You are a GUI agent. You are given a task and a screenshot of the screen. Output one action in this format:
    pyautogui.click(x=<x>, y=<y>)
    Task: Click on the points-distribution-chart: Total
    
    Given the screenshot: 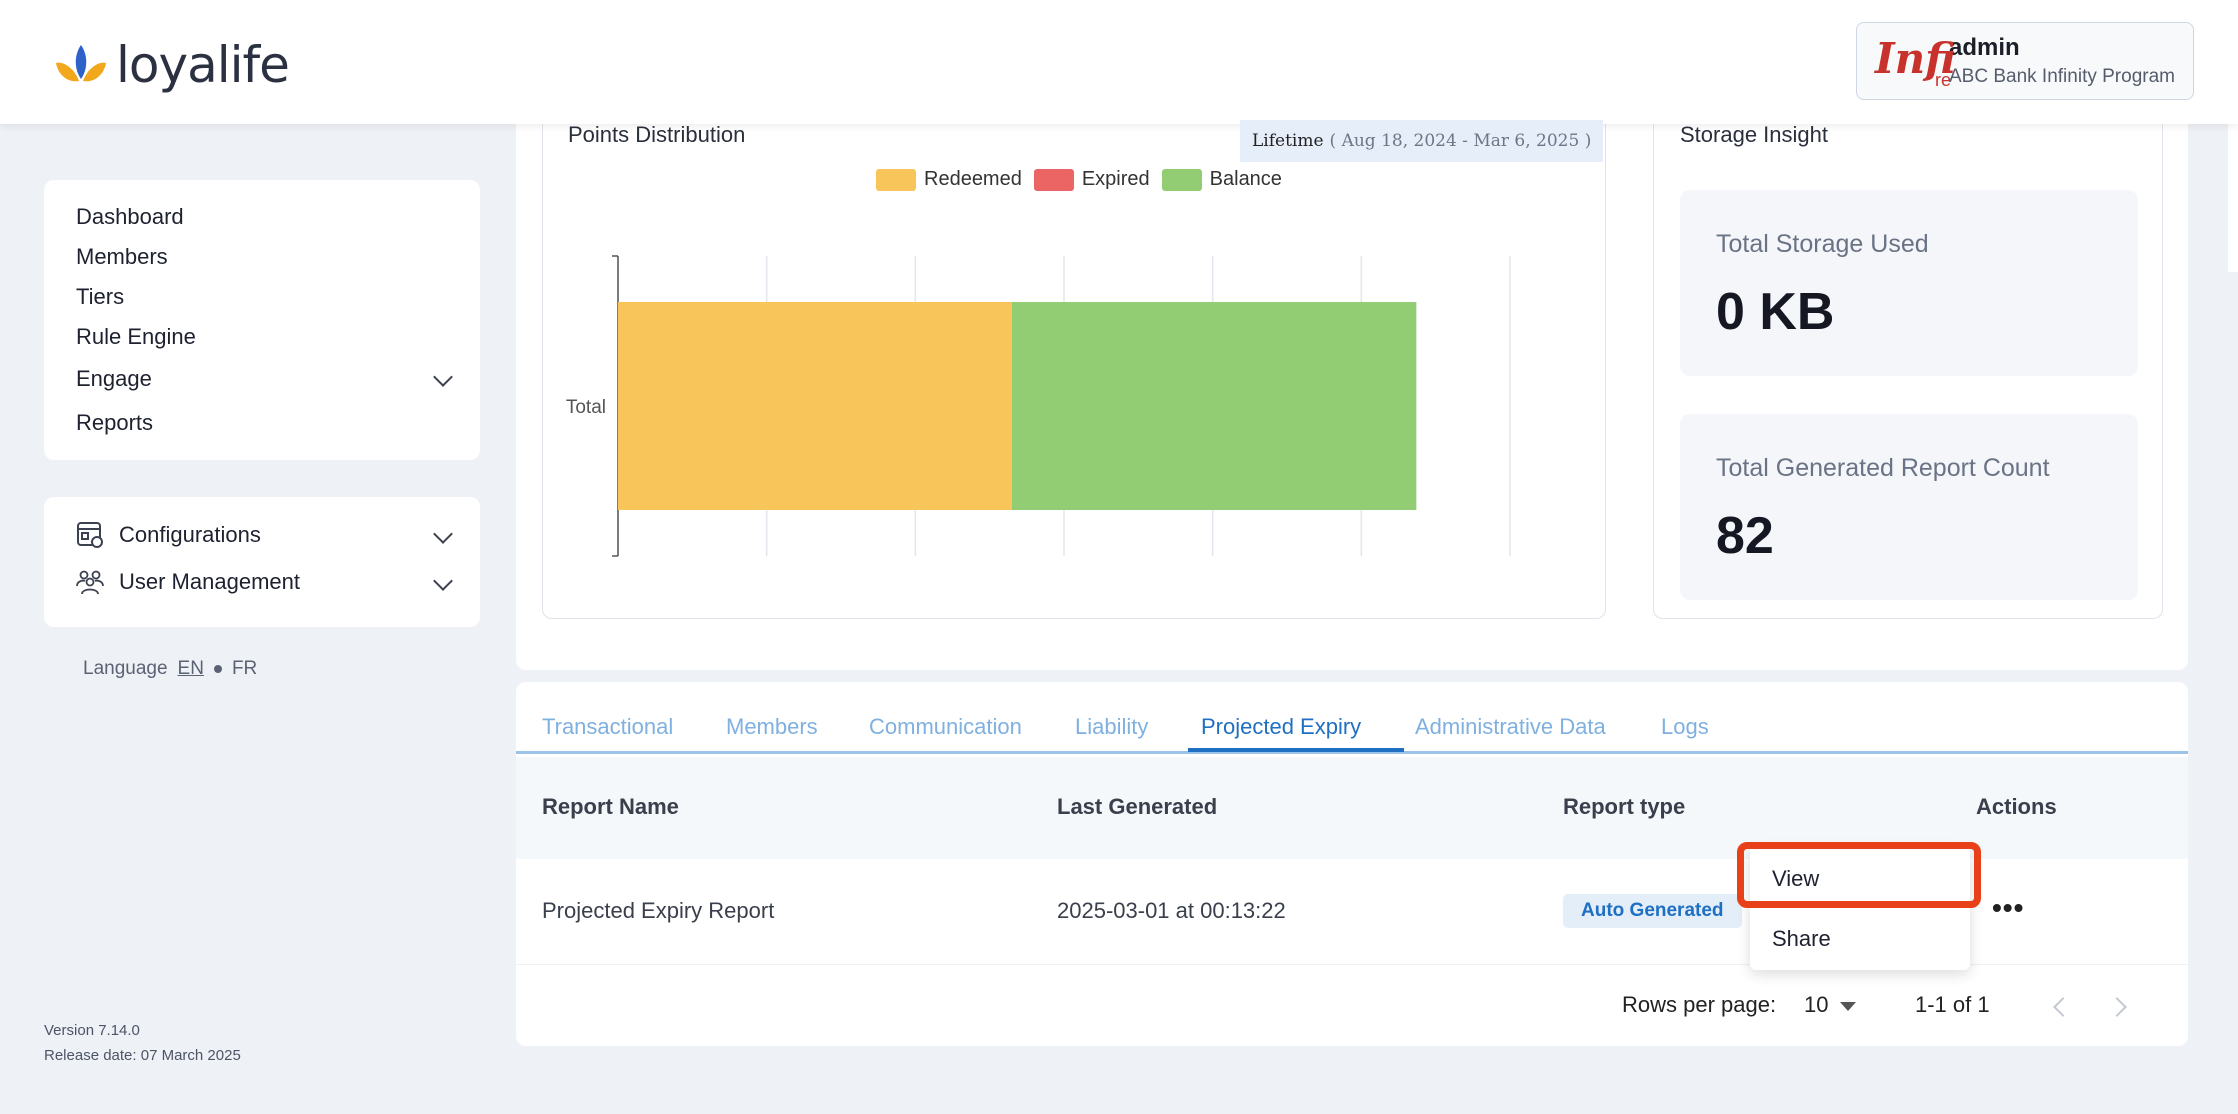 What is the action you would take?
    pyautogui.click(x=1038, y=406)
    